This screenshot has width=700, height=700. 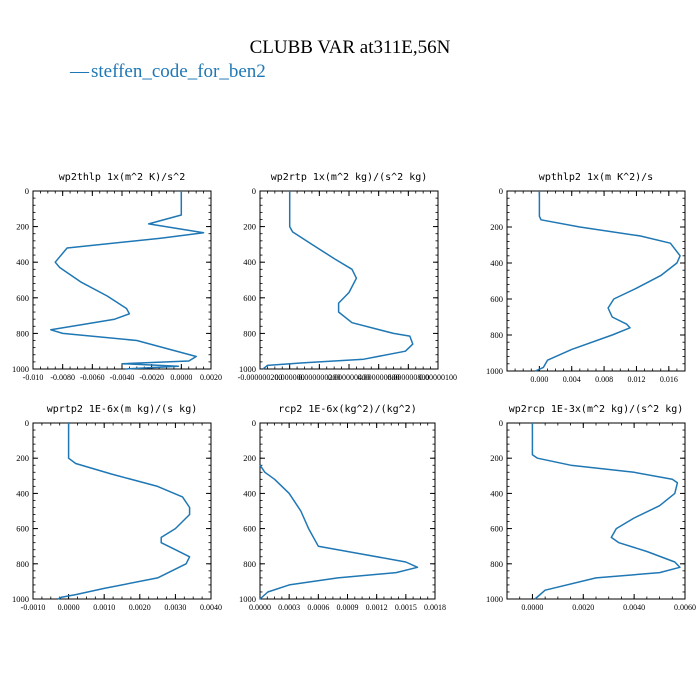 What do you see at coordinates (349, 377) in the screenshot?
I see `x-tick-label: 0.000000400` at bounding box center [349, 377].